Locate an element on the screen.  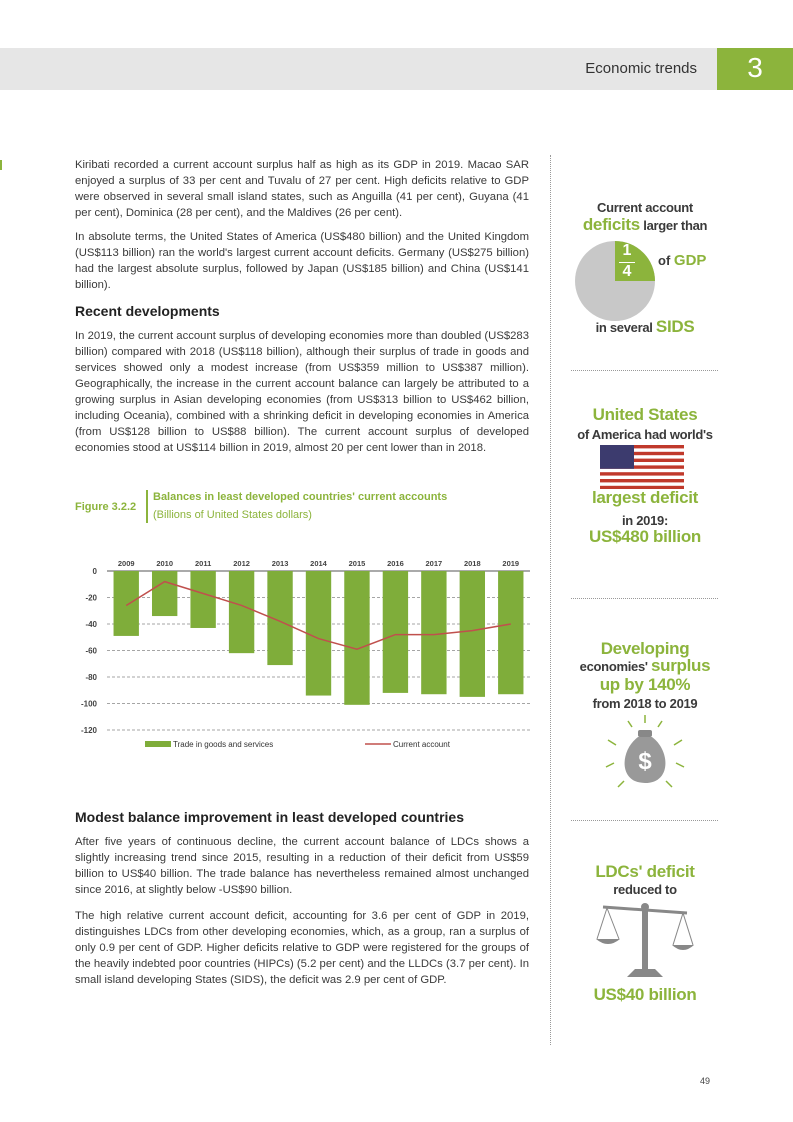
sidebar-line: of GDP is located at coordinates (682, 260).